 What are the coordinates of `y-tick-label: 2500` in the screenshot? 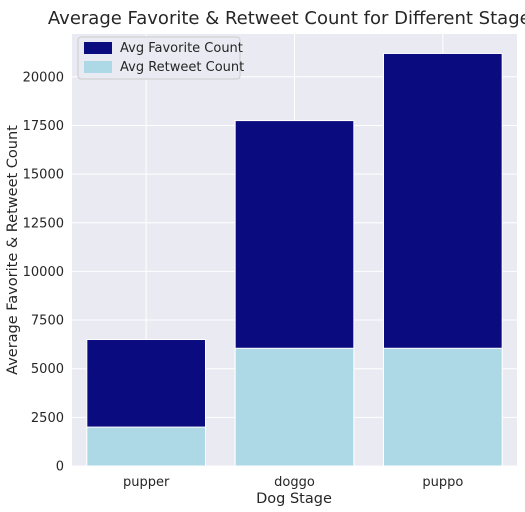 It's located at (47, 418).